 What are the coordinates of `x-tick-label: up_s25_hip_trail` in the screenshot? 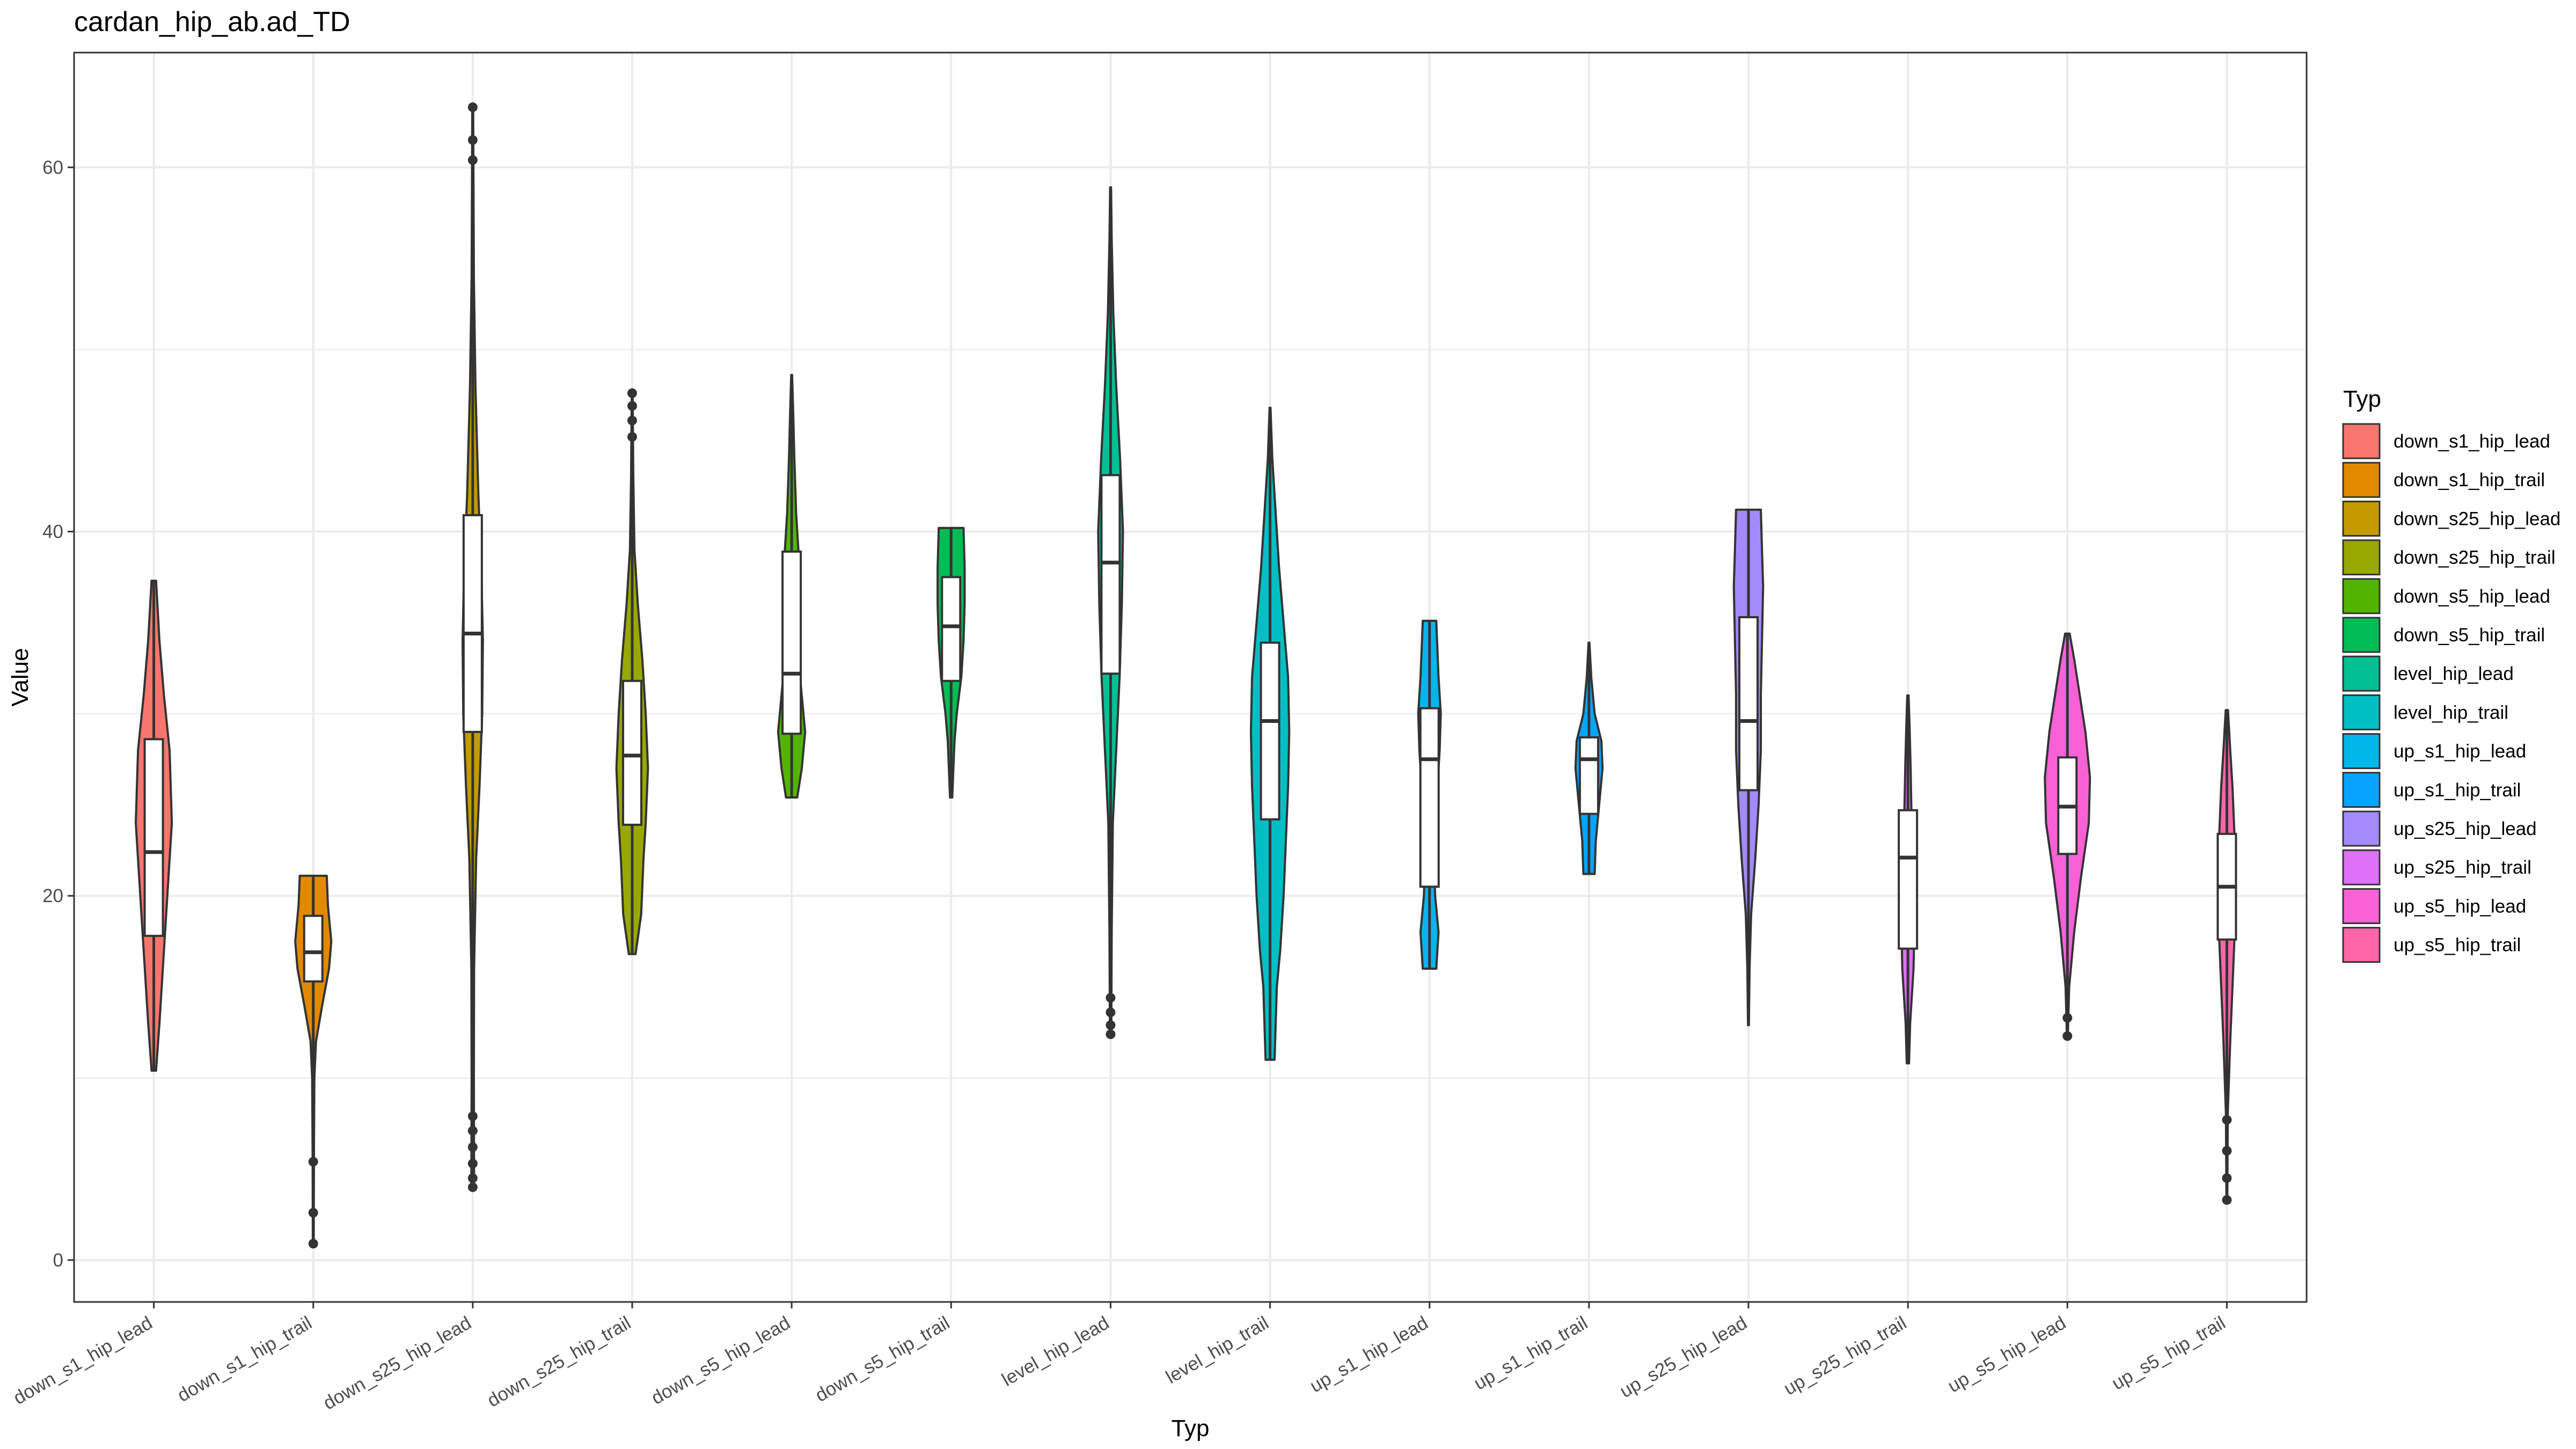 It's located at (1845, 1355).